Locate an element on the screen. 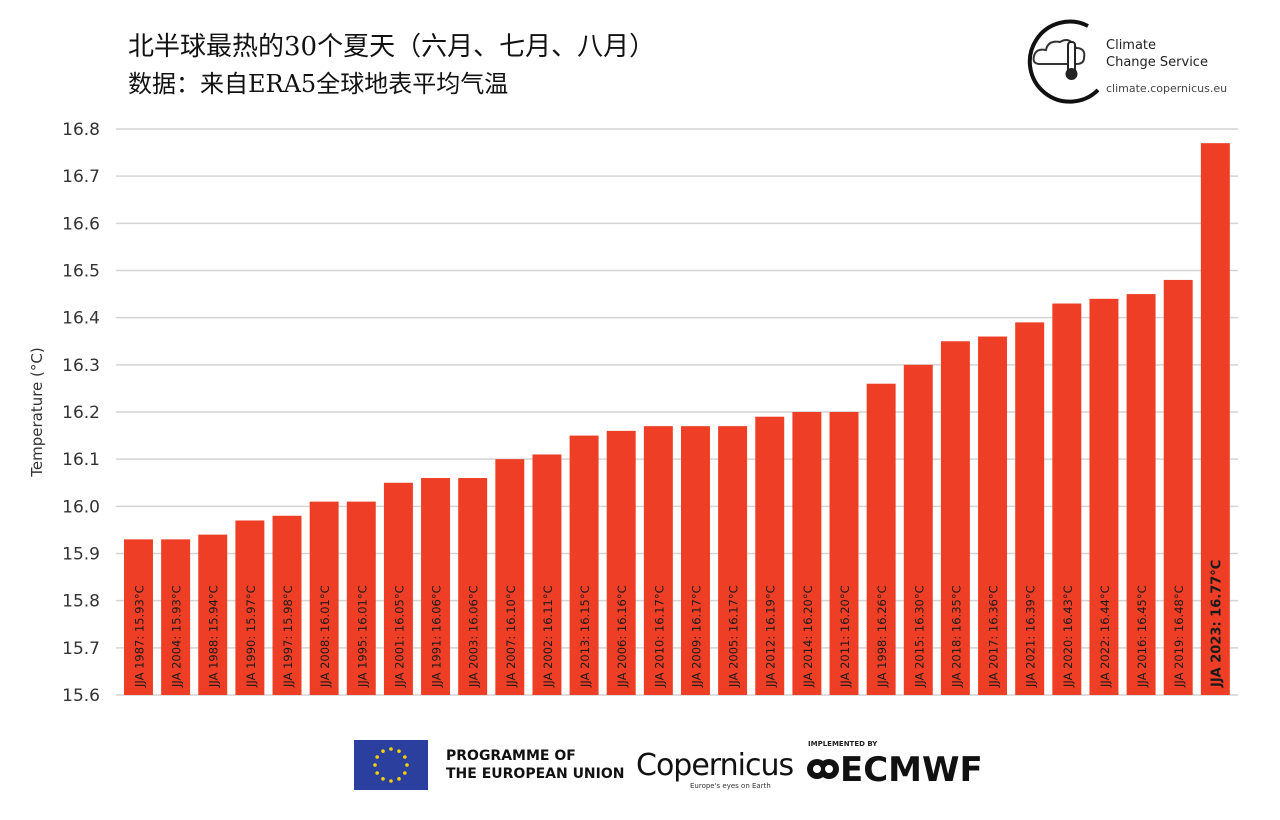 The height and width of the screenshot is (820, 1280). bar-data-label: JJA 2001: 16.05°C is located at coordinates (399, 636).